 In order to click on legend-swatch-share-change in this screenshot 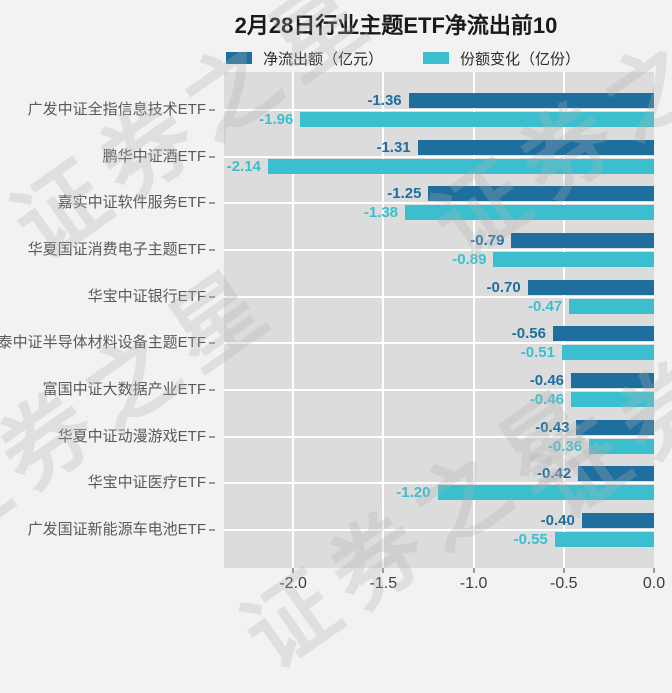, I will do `click(436, 58)`.